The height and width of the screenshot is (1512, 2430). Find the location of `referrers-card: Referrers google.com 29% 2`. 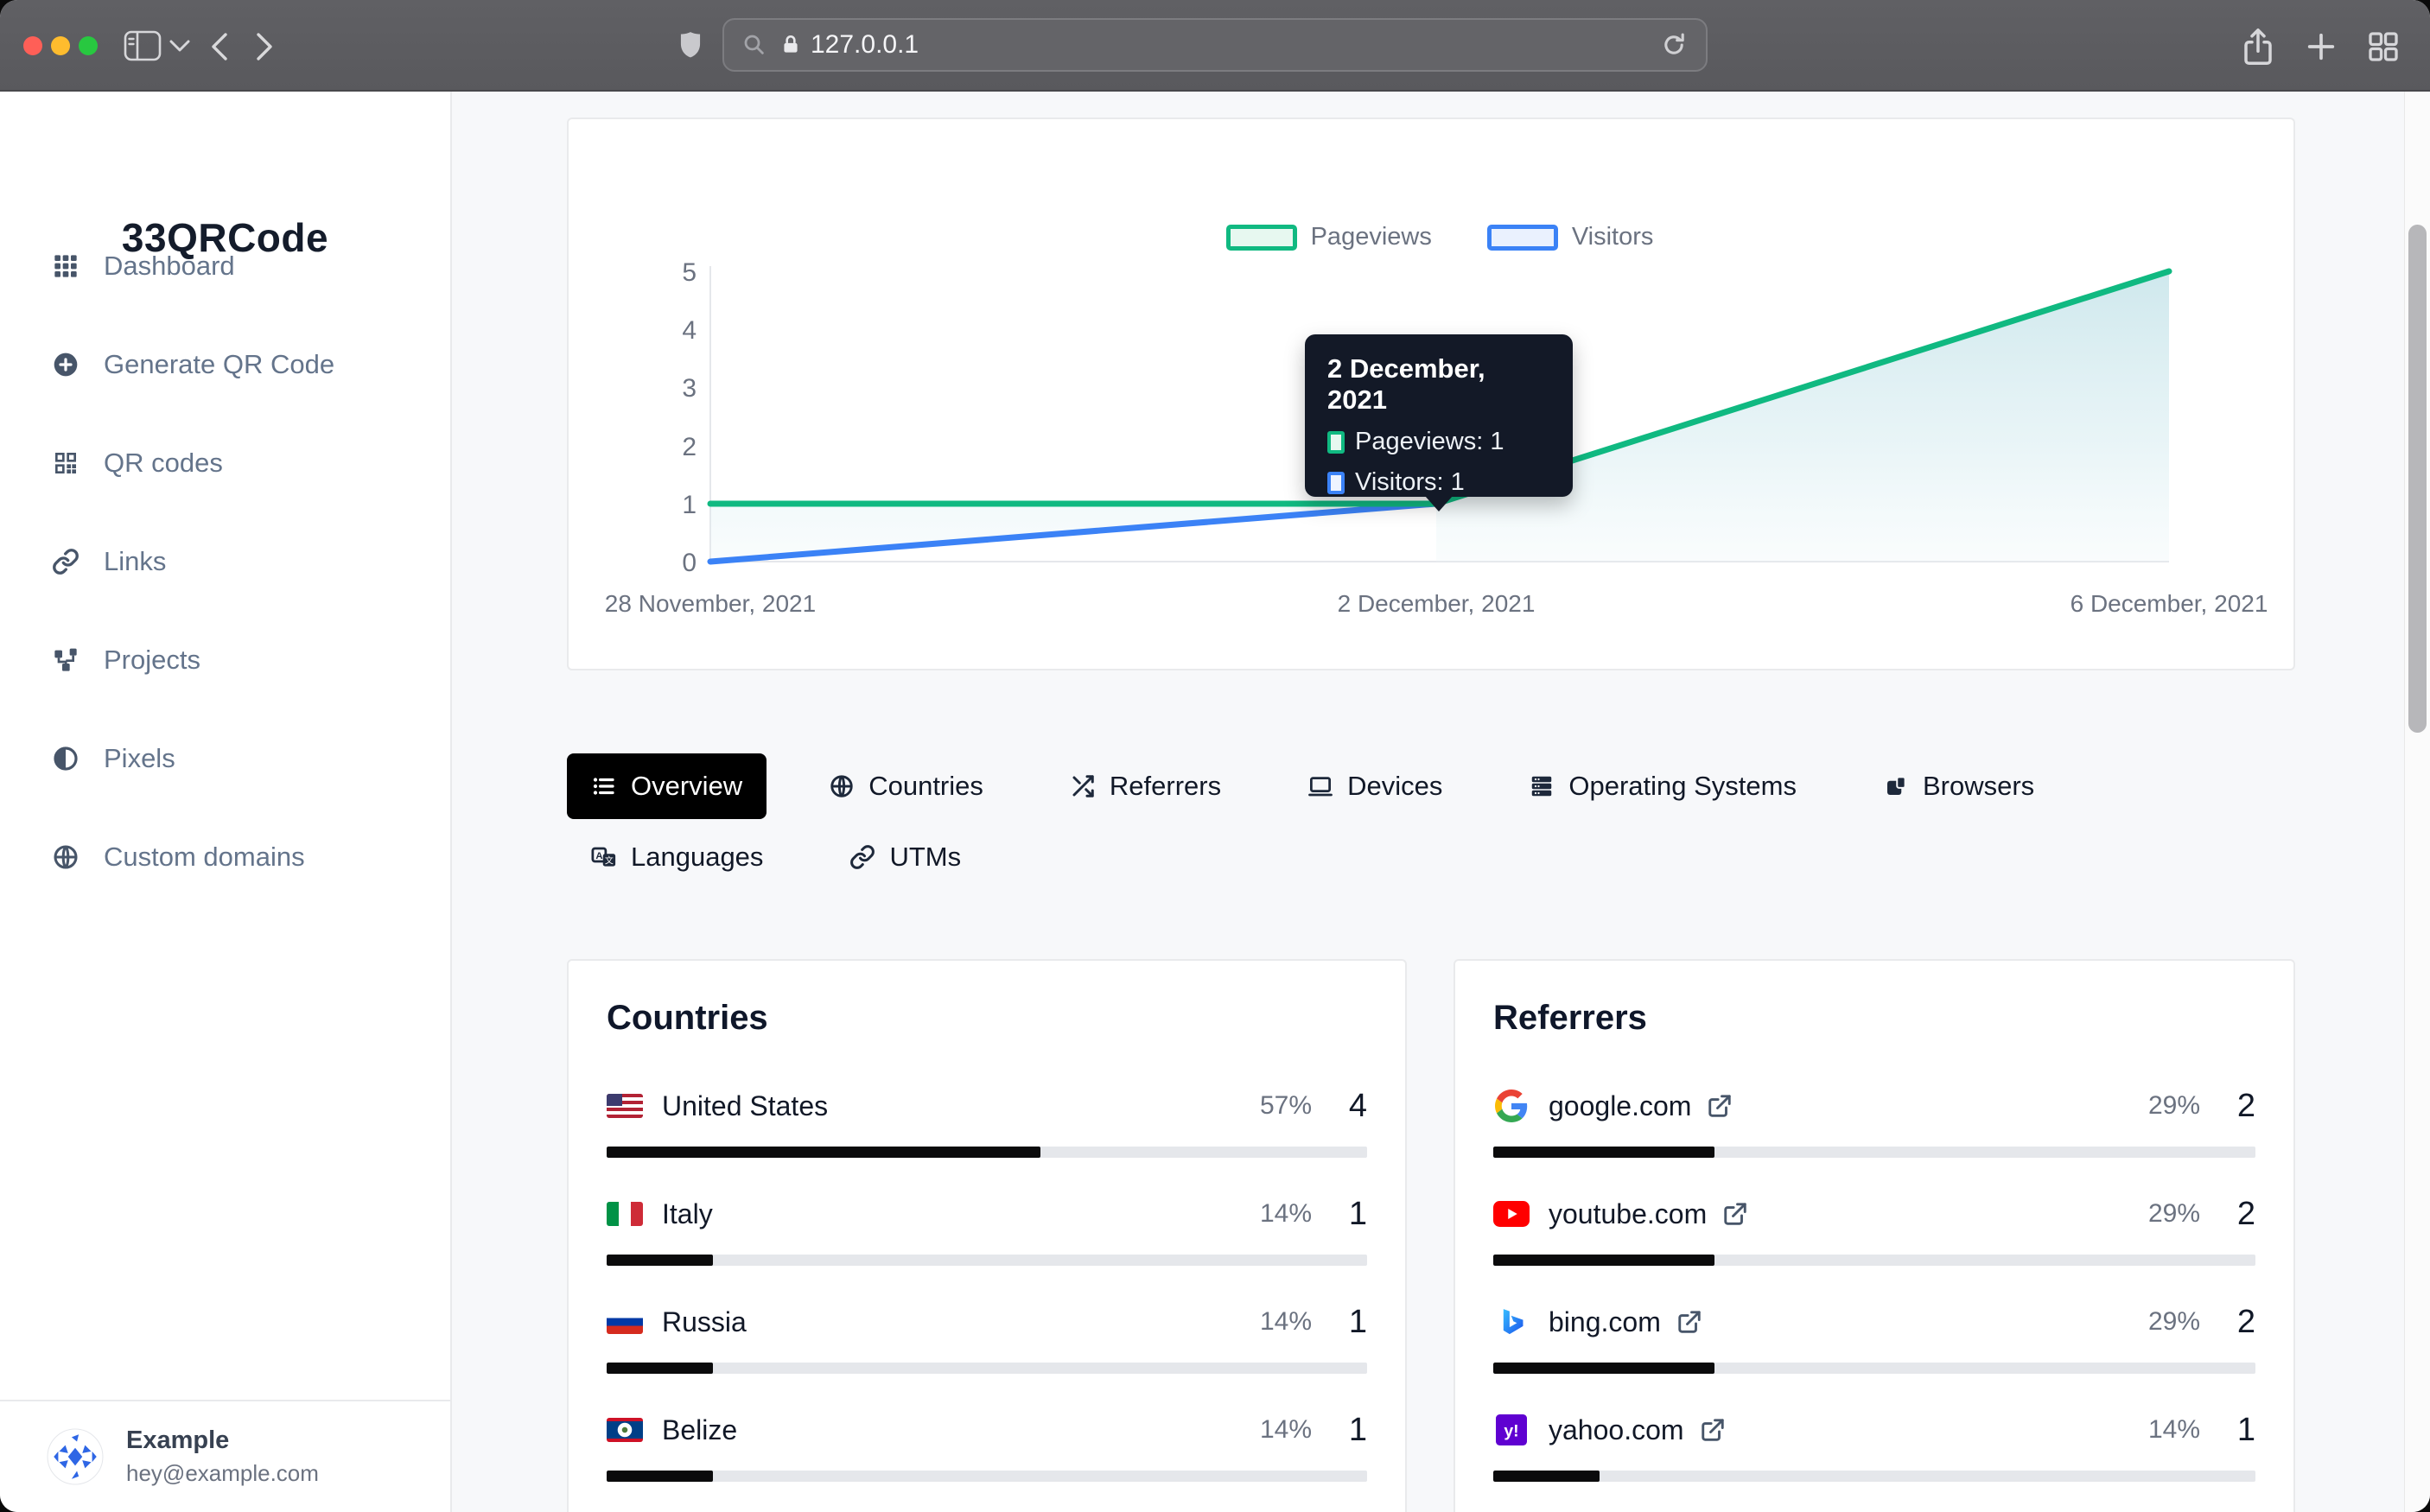

referrers-card: Referrers google.com 29% 2 is located at coordinates (1874, 1235).